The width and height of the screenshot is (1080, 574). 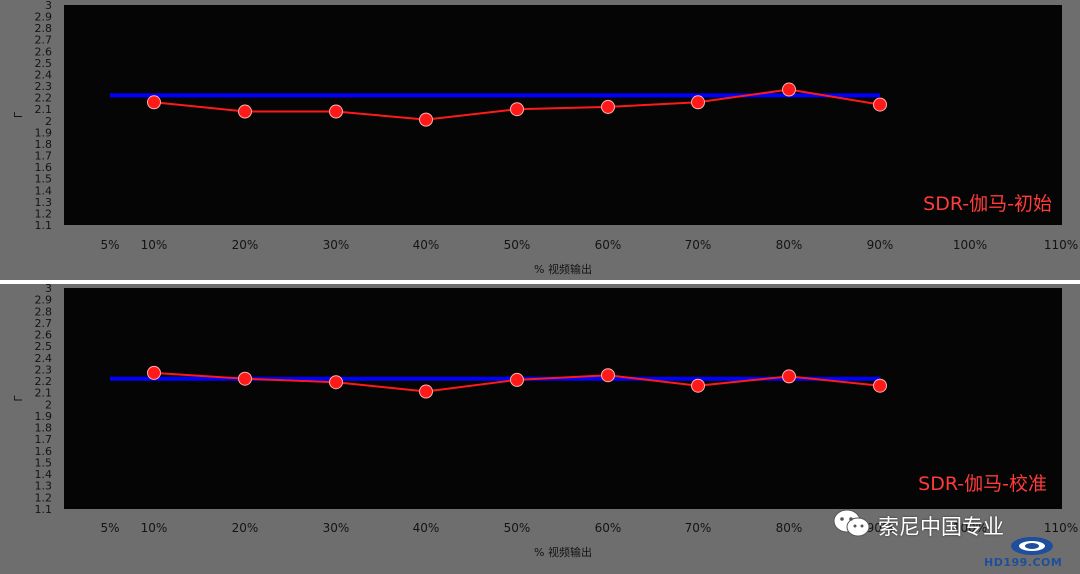 I want to click on hd199-logo-icon, so click(x=1032, y=546).